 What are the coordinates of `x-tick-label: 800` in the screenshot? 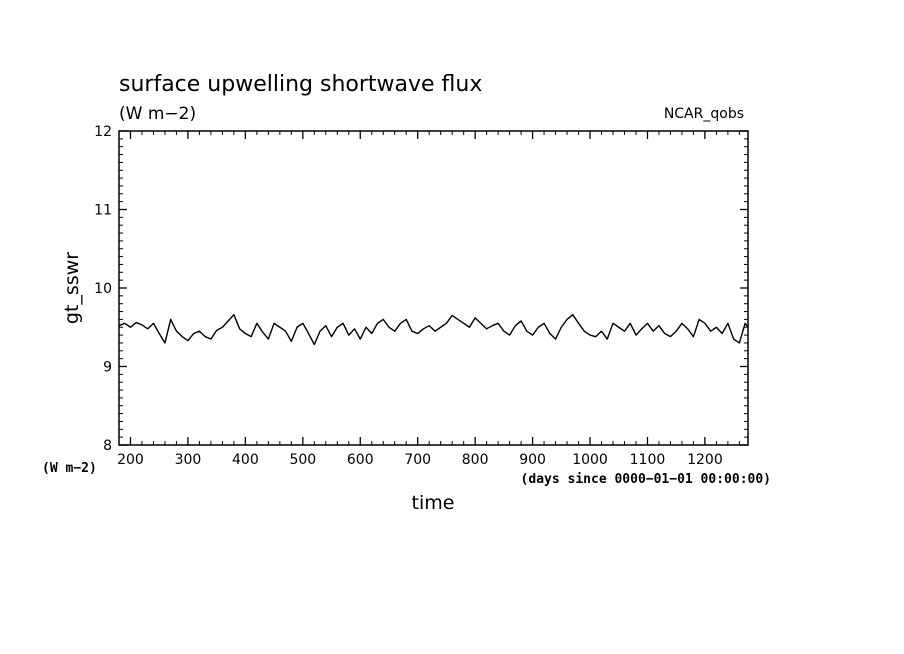 It's located at (475, 460).